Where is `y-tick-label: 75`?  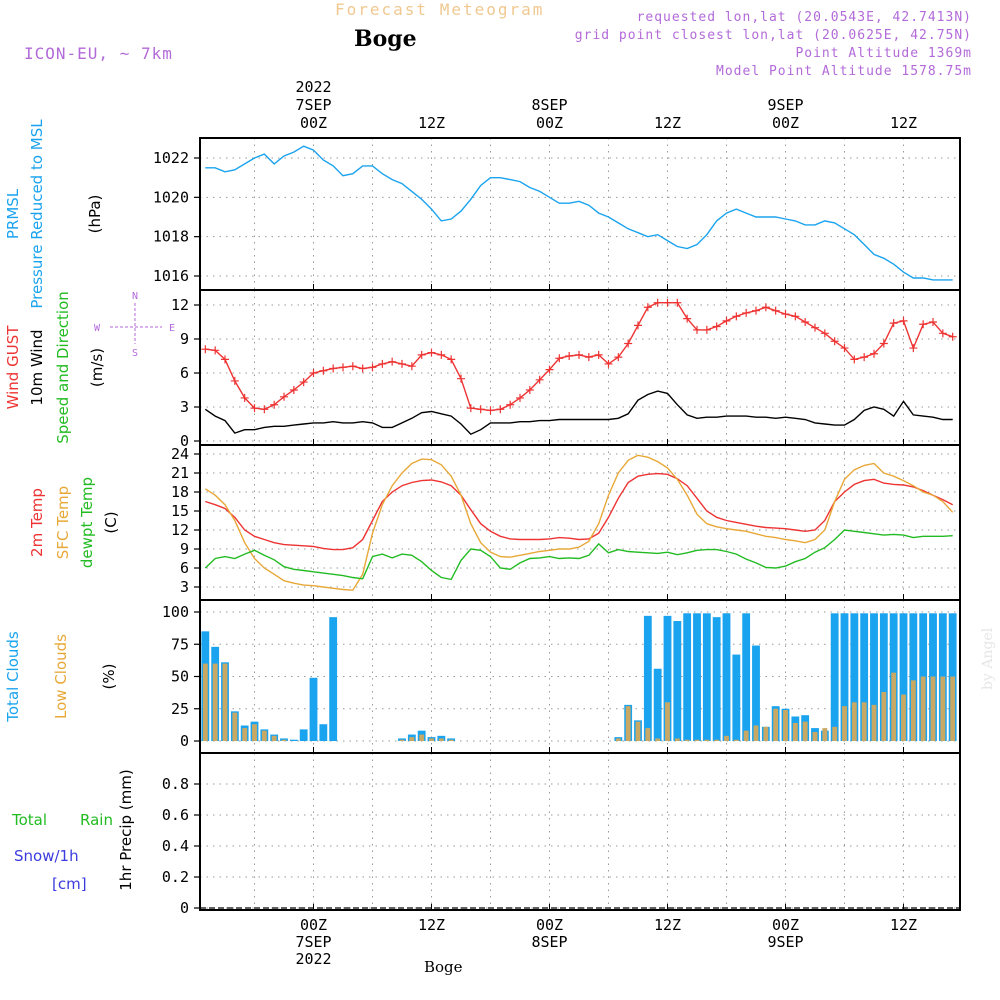
y-tick-label: 75 is located at coordinates (180, 644).